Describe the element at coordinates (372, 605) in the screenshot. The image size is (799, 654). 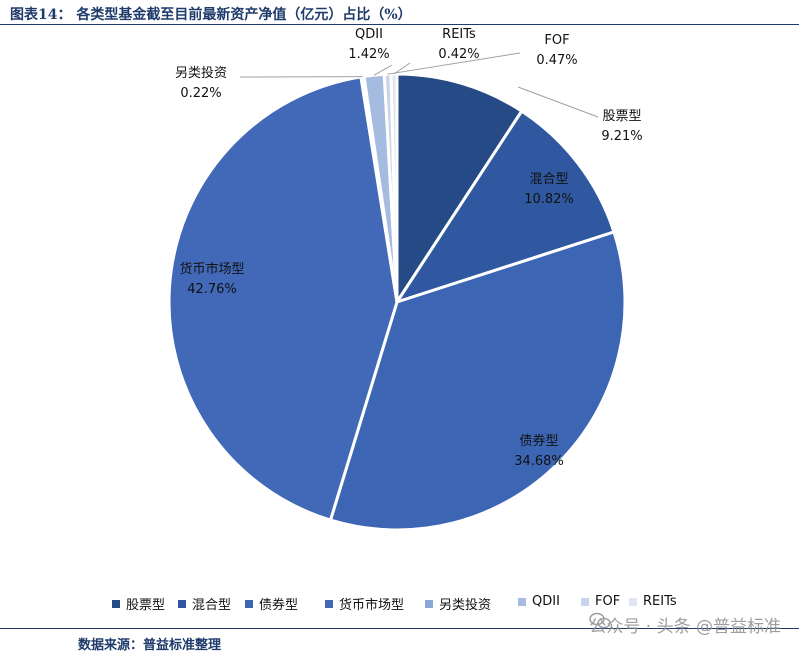
I see `legend-label-3: 货币市场型` at that location.